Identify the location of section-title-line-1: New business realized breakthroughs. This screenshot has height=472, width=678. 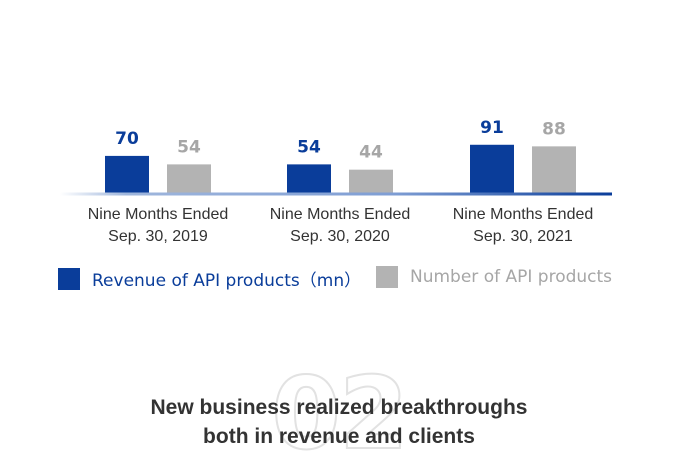
(339, 407).